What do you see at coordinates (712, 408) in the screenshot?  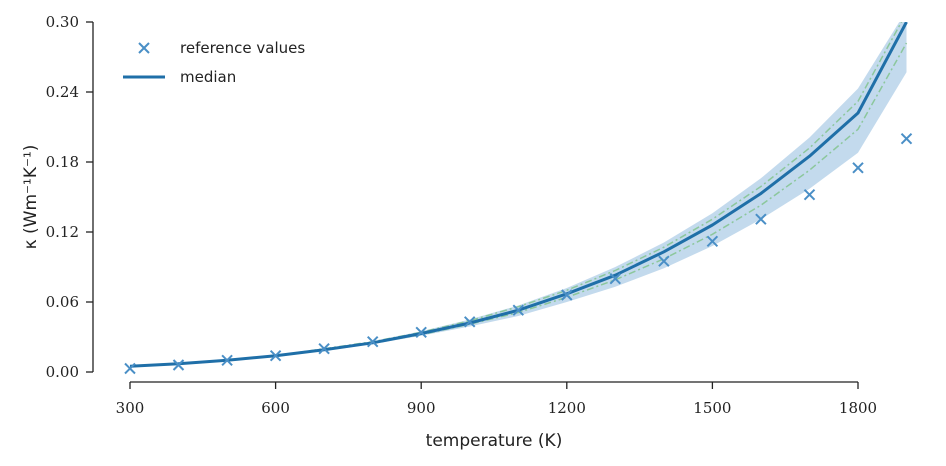 I see `x-tick-label: 1500` at bounding box center [712, 408].